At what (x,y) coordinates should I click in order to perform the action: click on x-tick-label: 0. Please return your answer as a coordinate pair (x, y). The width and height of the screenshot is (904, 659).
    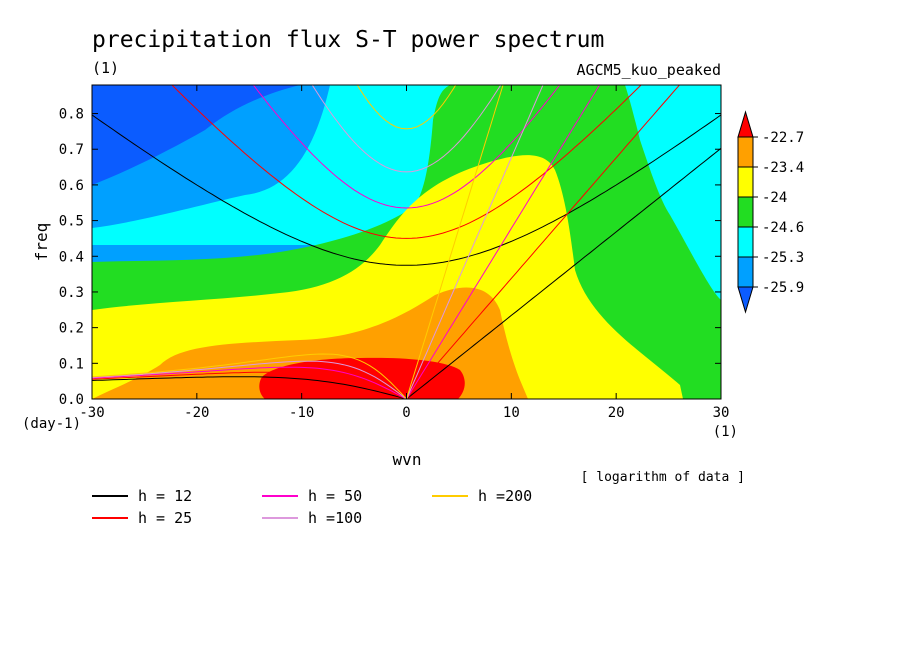
    Looking at the image, I should click on (406, 413).